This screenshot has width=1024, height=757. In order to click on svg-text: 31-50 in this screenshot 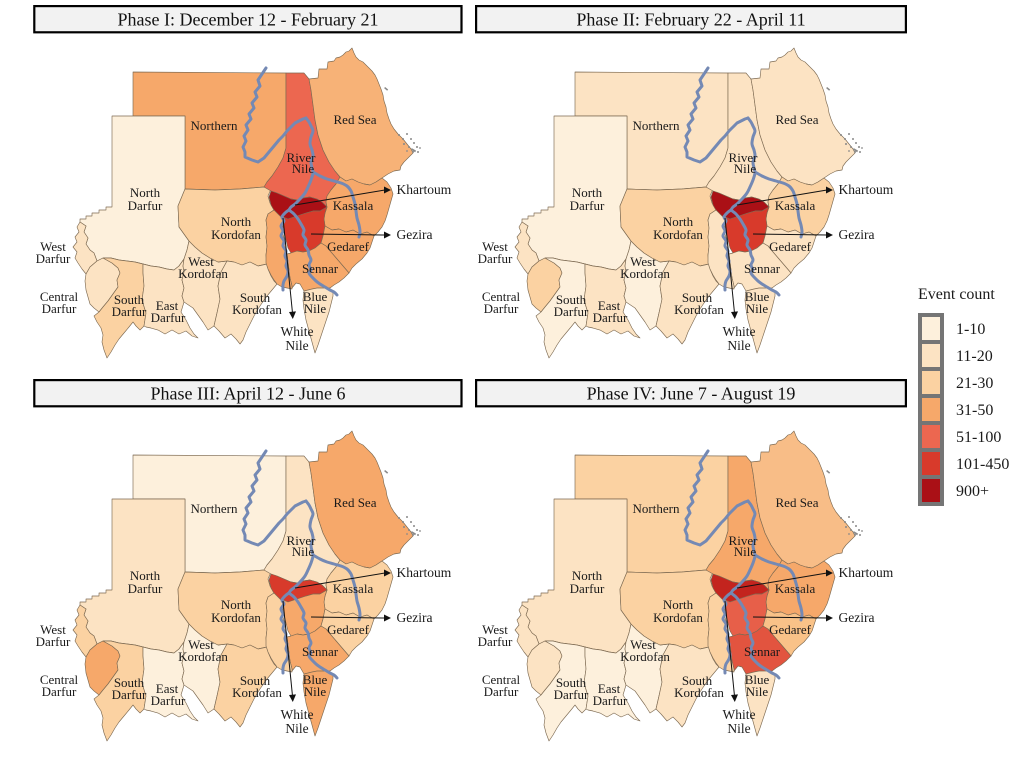, I will do `click(974, 410)`.